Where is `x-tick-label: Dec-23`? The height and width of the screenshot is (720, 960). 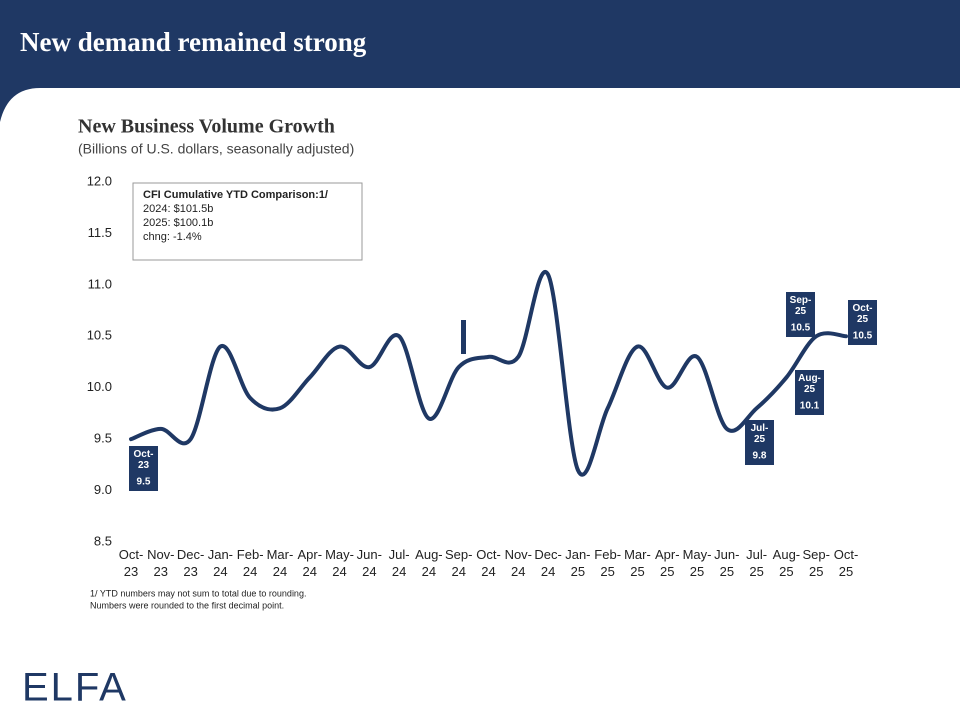 x-tick-label: Dec-23 is located at coordinates (190, 563).